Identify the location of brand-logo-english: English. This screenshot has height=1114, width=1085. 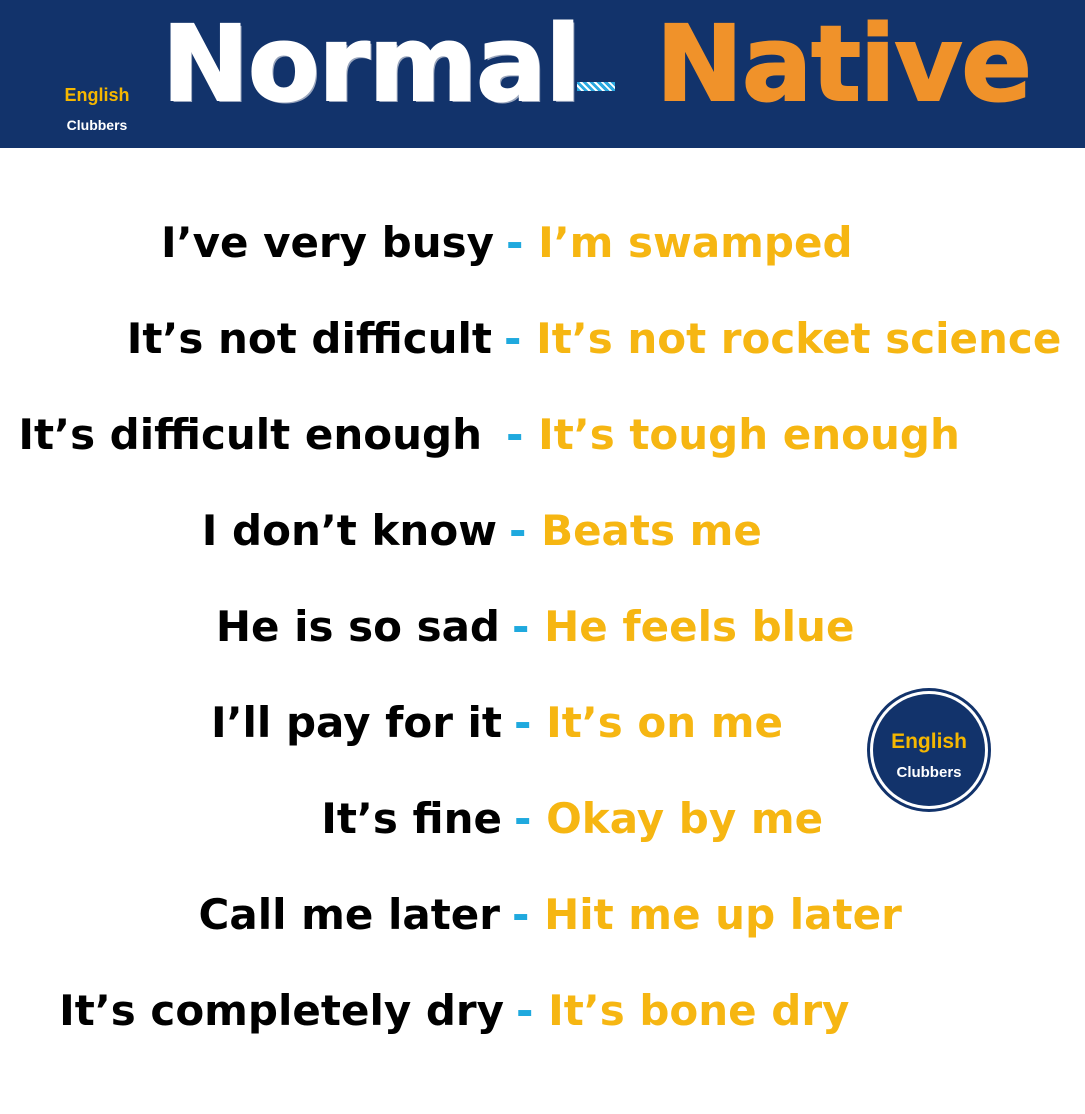
(97, 95).